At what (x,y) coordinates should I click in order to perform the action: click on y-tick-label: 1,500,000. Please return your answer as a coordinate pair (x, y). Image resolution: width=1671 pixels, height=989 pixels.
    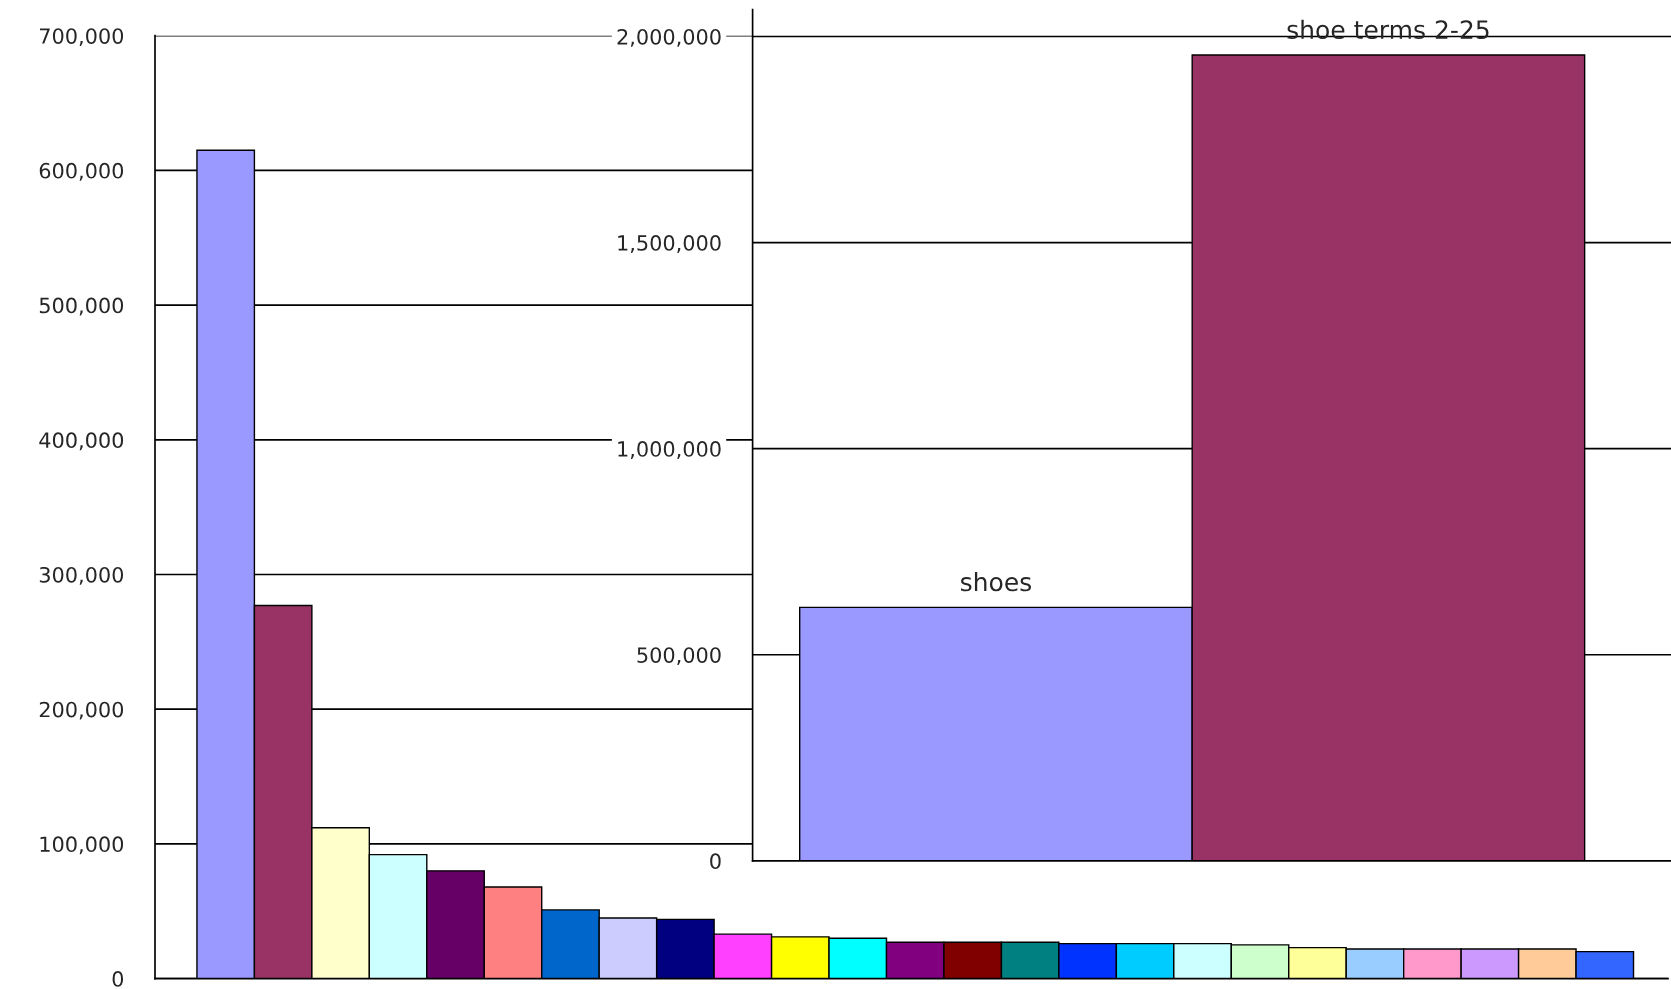
    Looking at the image, I should click on (669, 244).